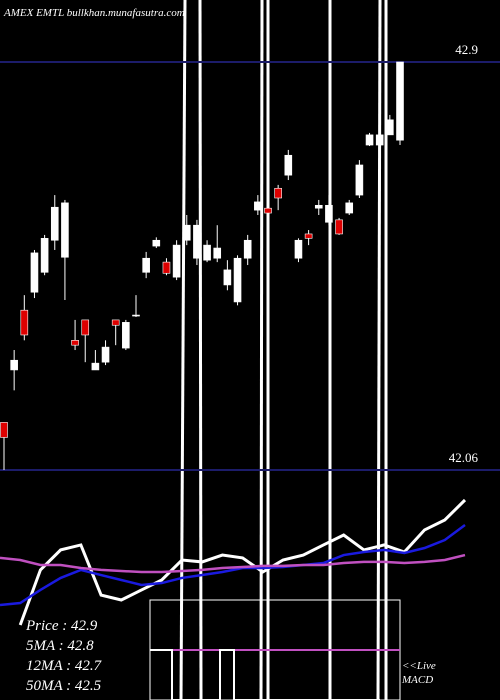  What do you see at coordinates (64, 666) in the screenshot?
I see `legend-entry: 12MA : 42.7` at bounding box center [64, 666].